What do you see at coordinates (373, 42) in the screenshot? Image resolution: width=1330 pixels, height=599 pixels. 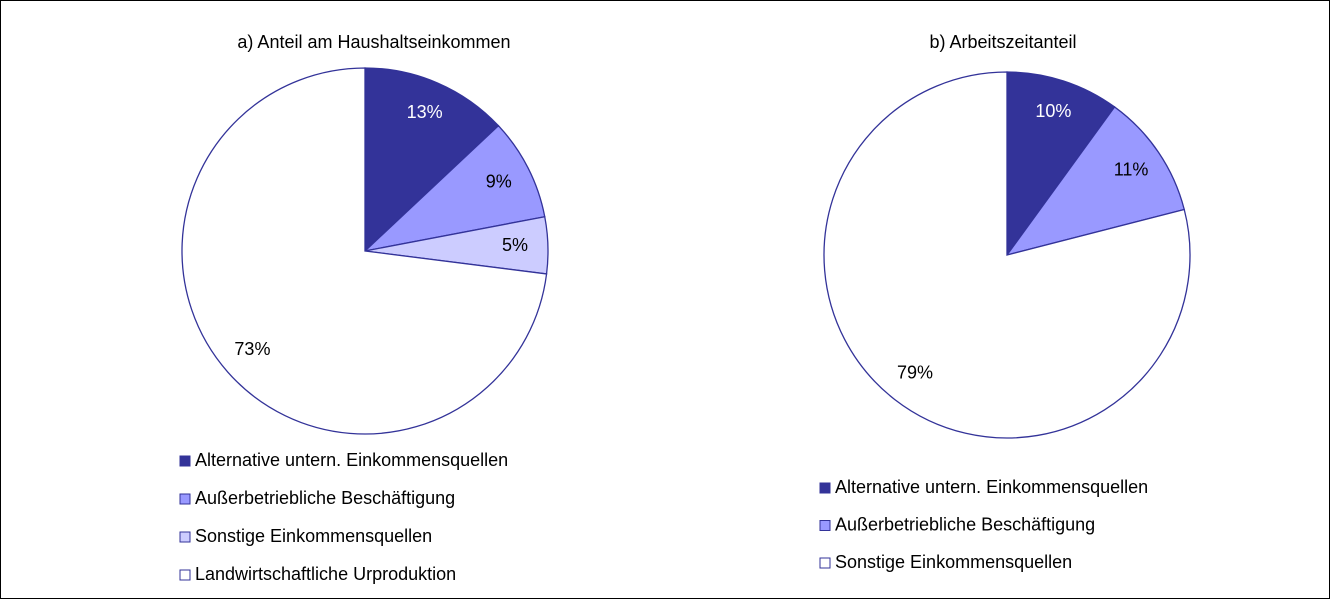 I see `chart-title: a) Anteil am Haushaltseinkommen` at bounding box center [373, 42].